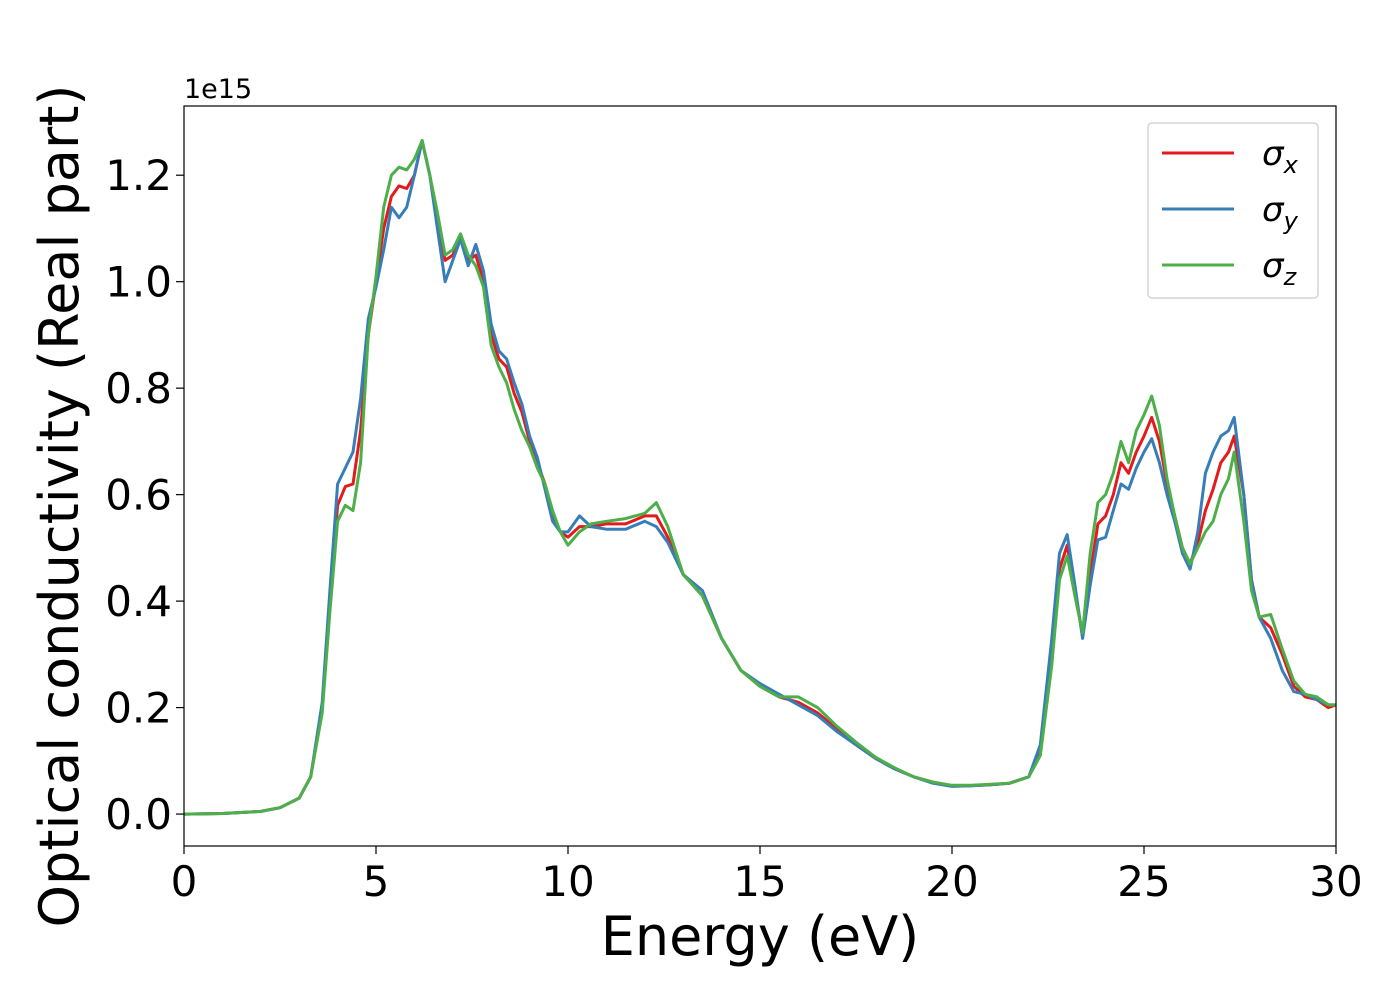 The height and width of the screenshot is (1000, 1400). What do you see at coordinates (138, 708) in the screenshot?
I see `y-tick-label: 0.2` at bounding box center [138, 708].